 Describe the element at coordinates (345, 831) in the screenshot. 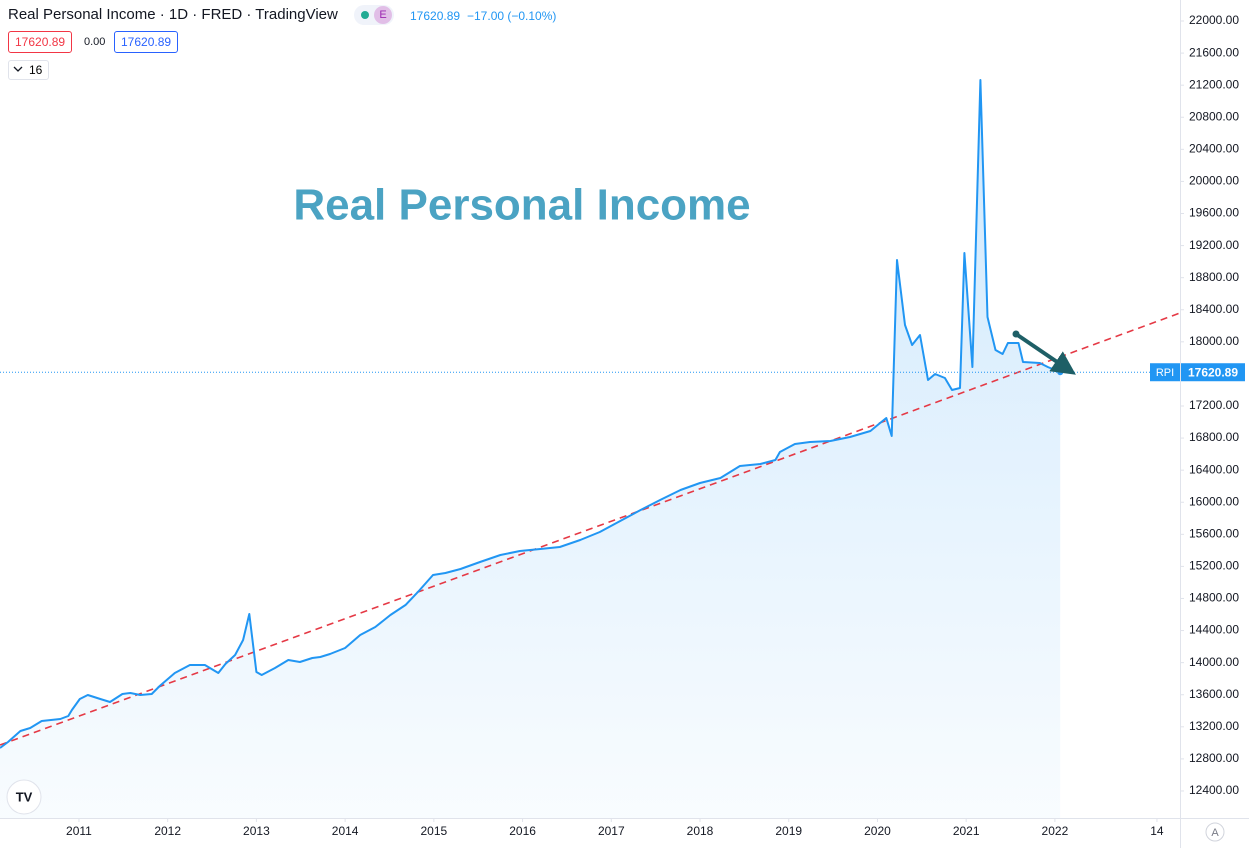

I see `x-tick-label: 2014` at that location.